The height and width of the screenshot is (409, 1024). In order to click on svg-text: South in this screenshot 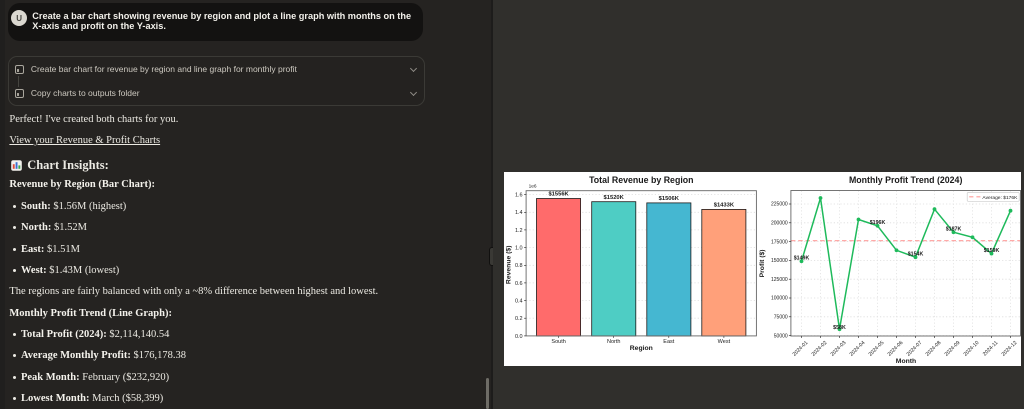, I will do `click(558, 342)`.